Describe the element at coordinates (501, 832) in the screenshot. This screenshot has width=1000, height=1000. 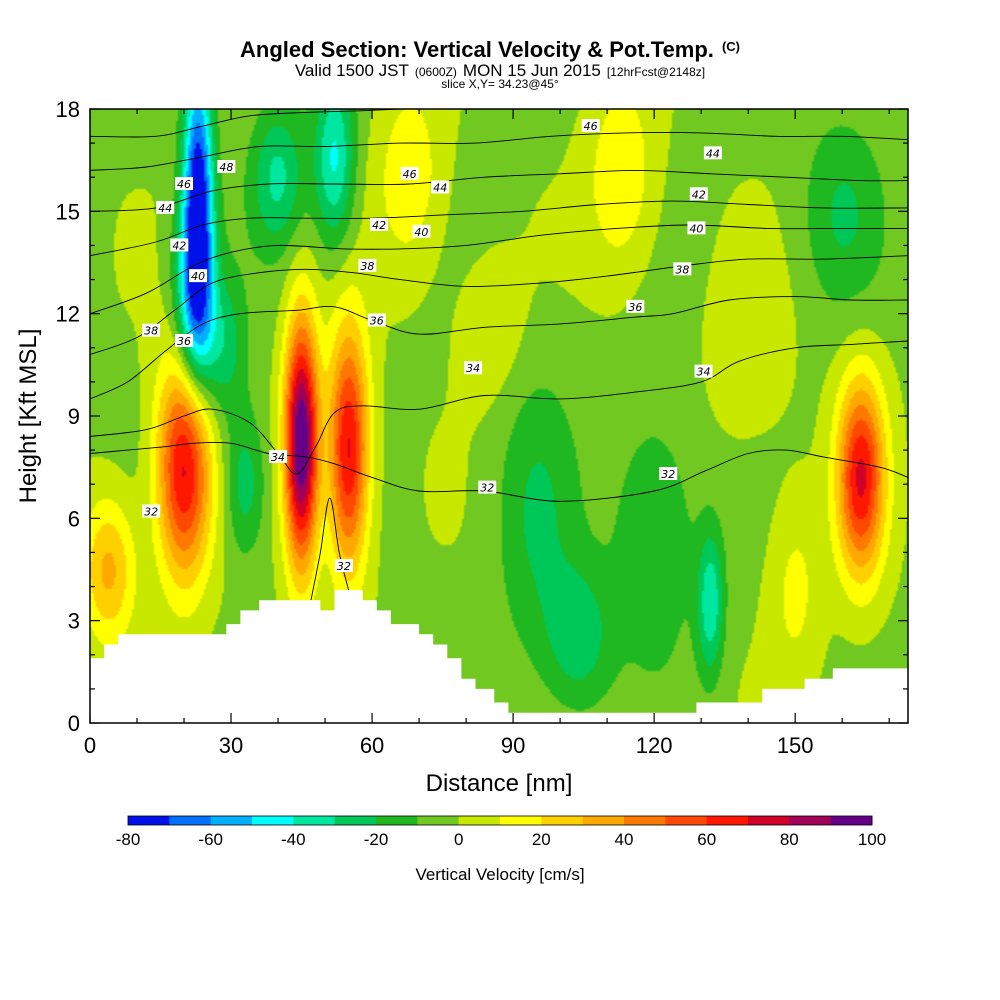
I see `colorbar: -80 -60 -40 -20 0 20 40 60 80 100` at that location.